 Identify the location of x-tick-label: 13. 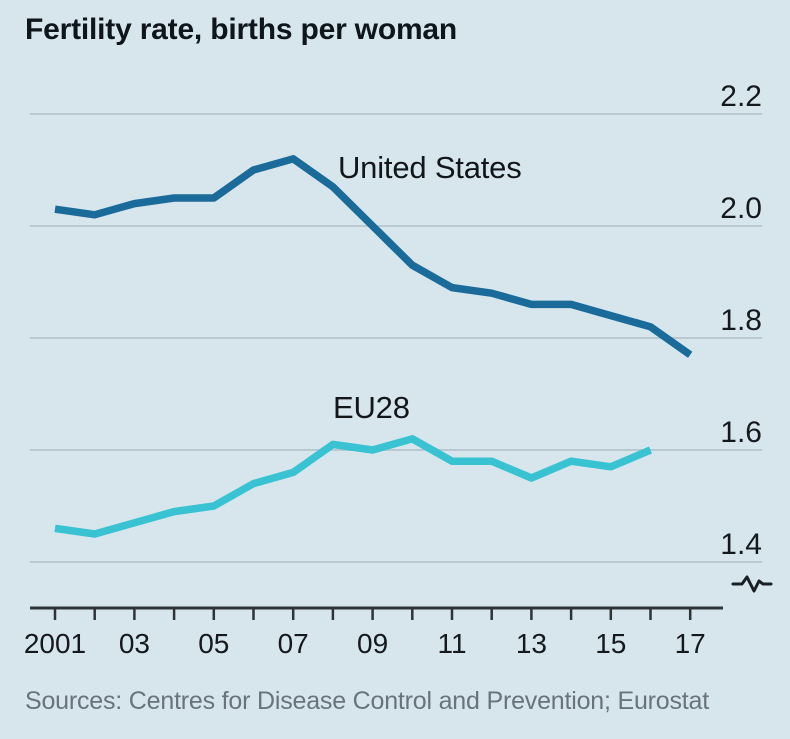
(531, 643).